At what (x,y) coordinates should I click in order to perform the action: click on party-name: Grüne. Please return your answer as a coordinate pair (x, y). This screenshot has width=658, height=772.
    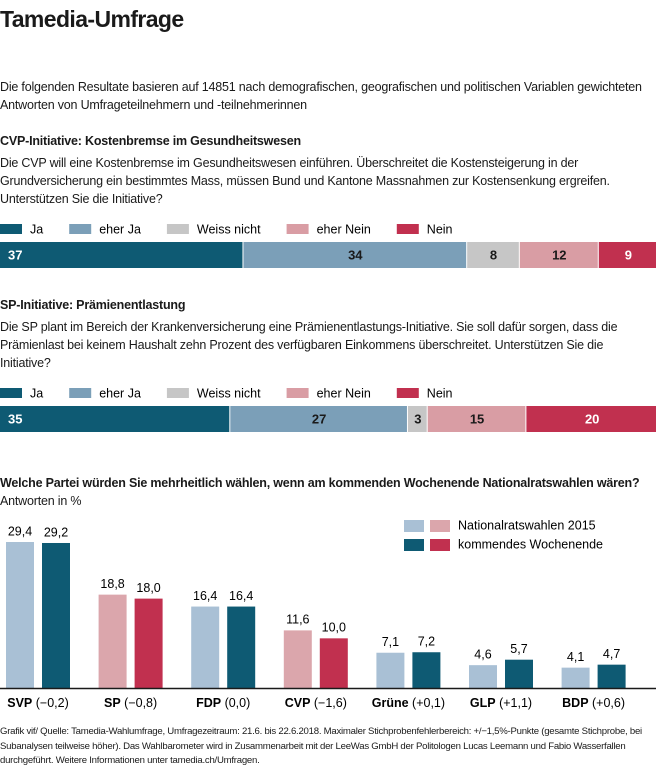
    Looking at the image, I should click on (390, 703).